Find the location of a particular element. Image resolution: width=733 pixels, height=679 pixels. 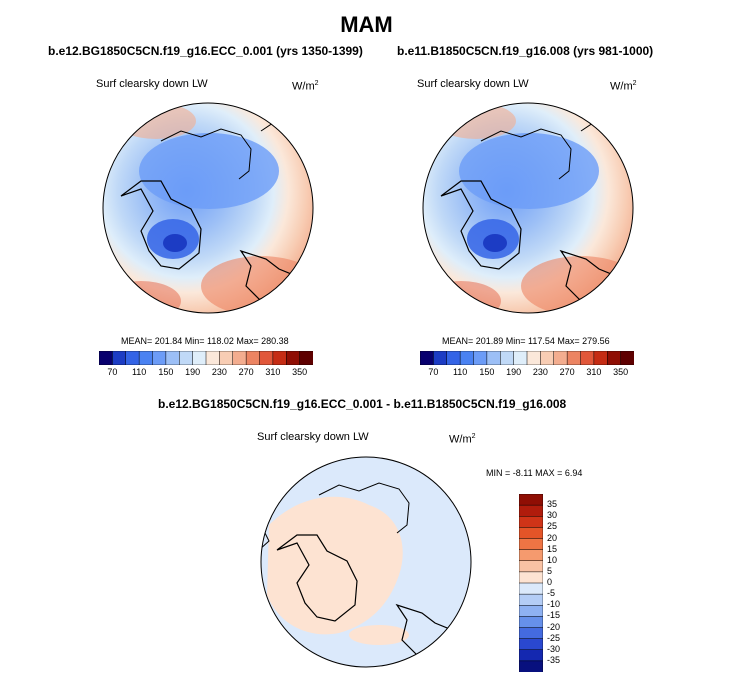

panel-1-variable-label: Surf clearsky down LW is located at coordinates (152, 84).